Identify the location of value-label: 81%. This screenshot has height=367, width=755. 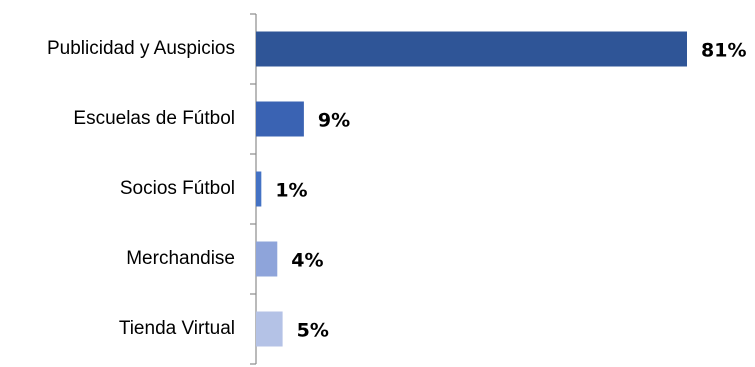
(723, 51).